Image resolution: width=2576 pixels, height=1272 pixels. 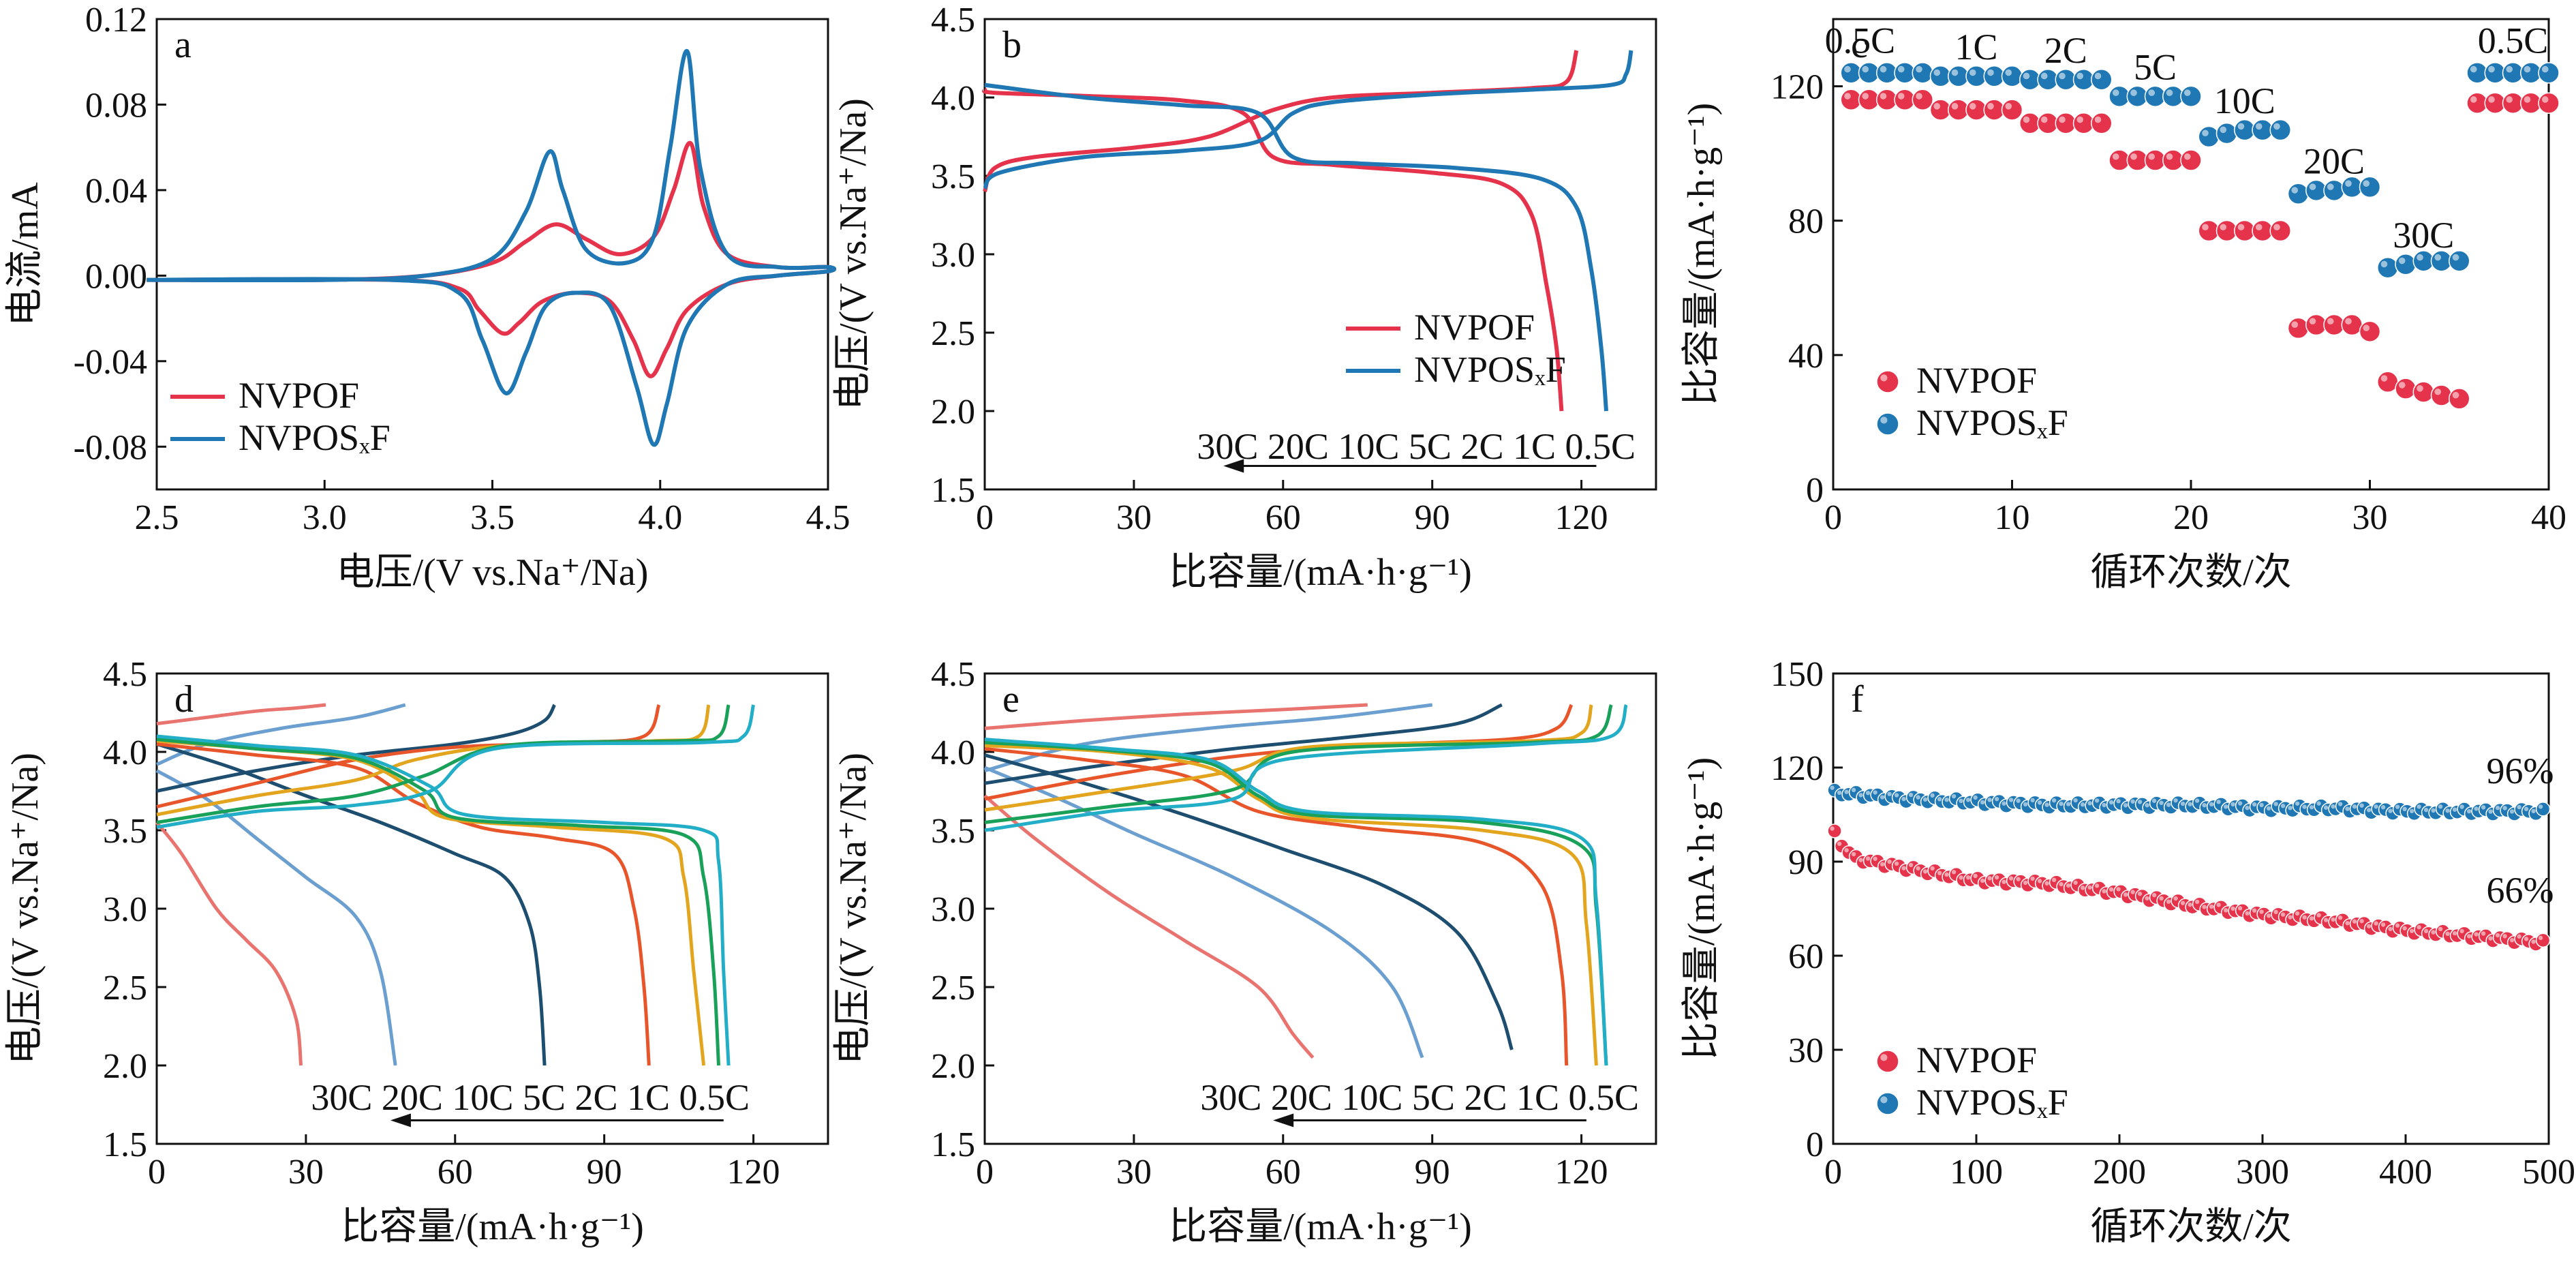 What do you see at coordinates (1888, 1103) in the screenshot?
I see `legend-marker` at bounding box center [1888, 1103].